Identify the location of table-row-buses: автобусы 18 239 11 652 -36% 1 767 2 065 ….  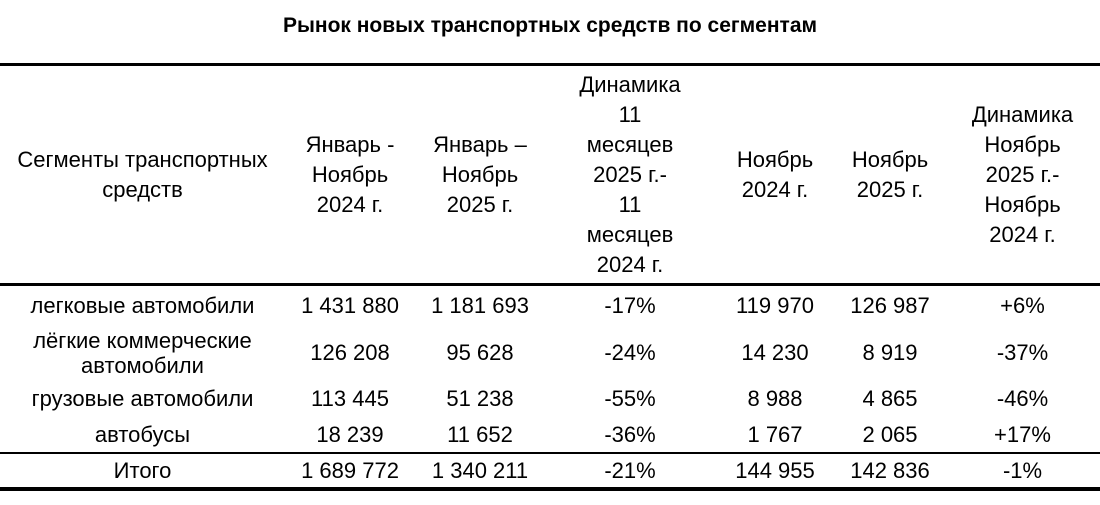
(550, 435).